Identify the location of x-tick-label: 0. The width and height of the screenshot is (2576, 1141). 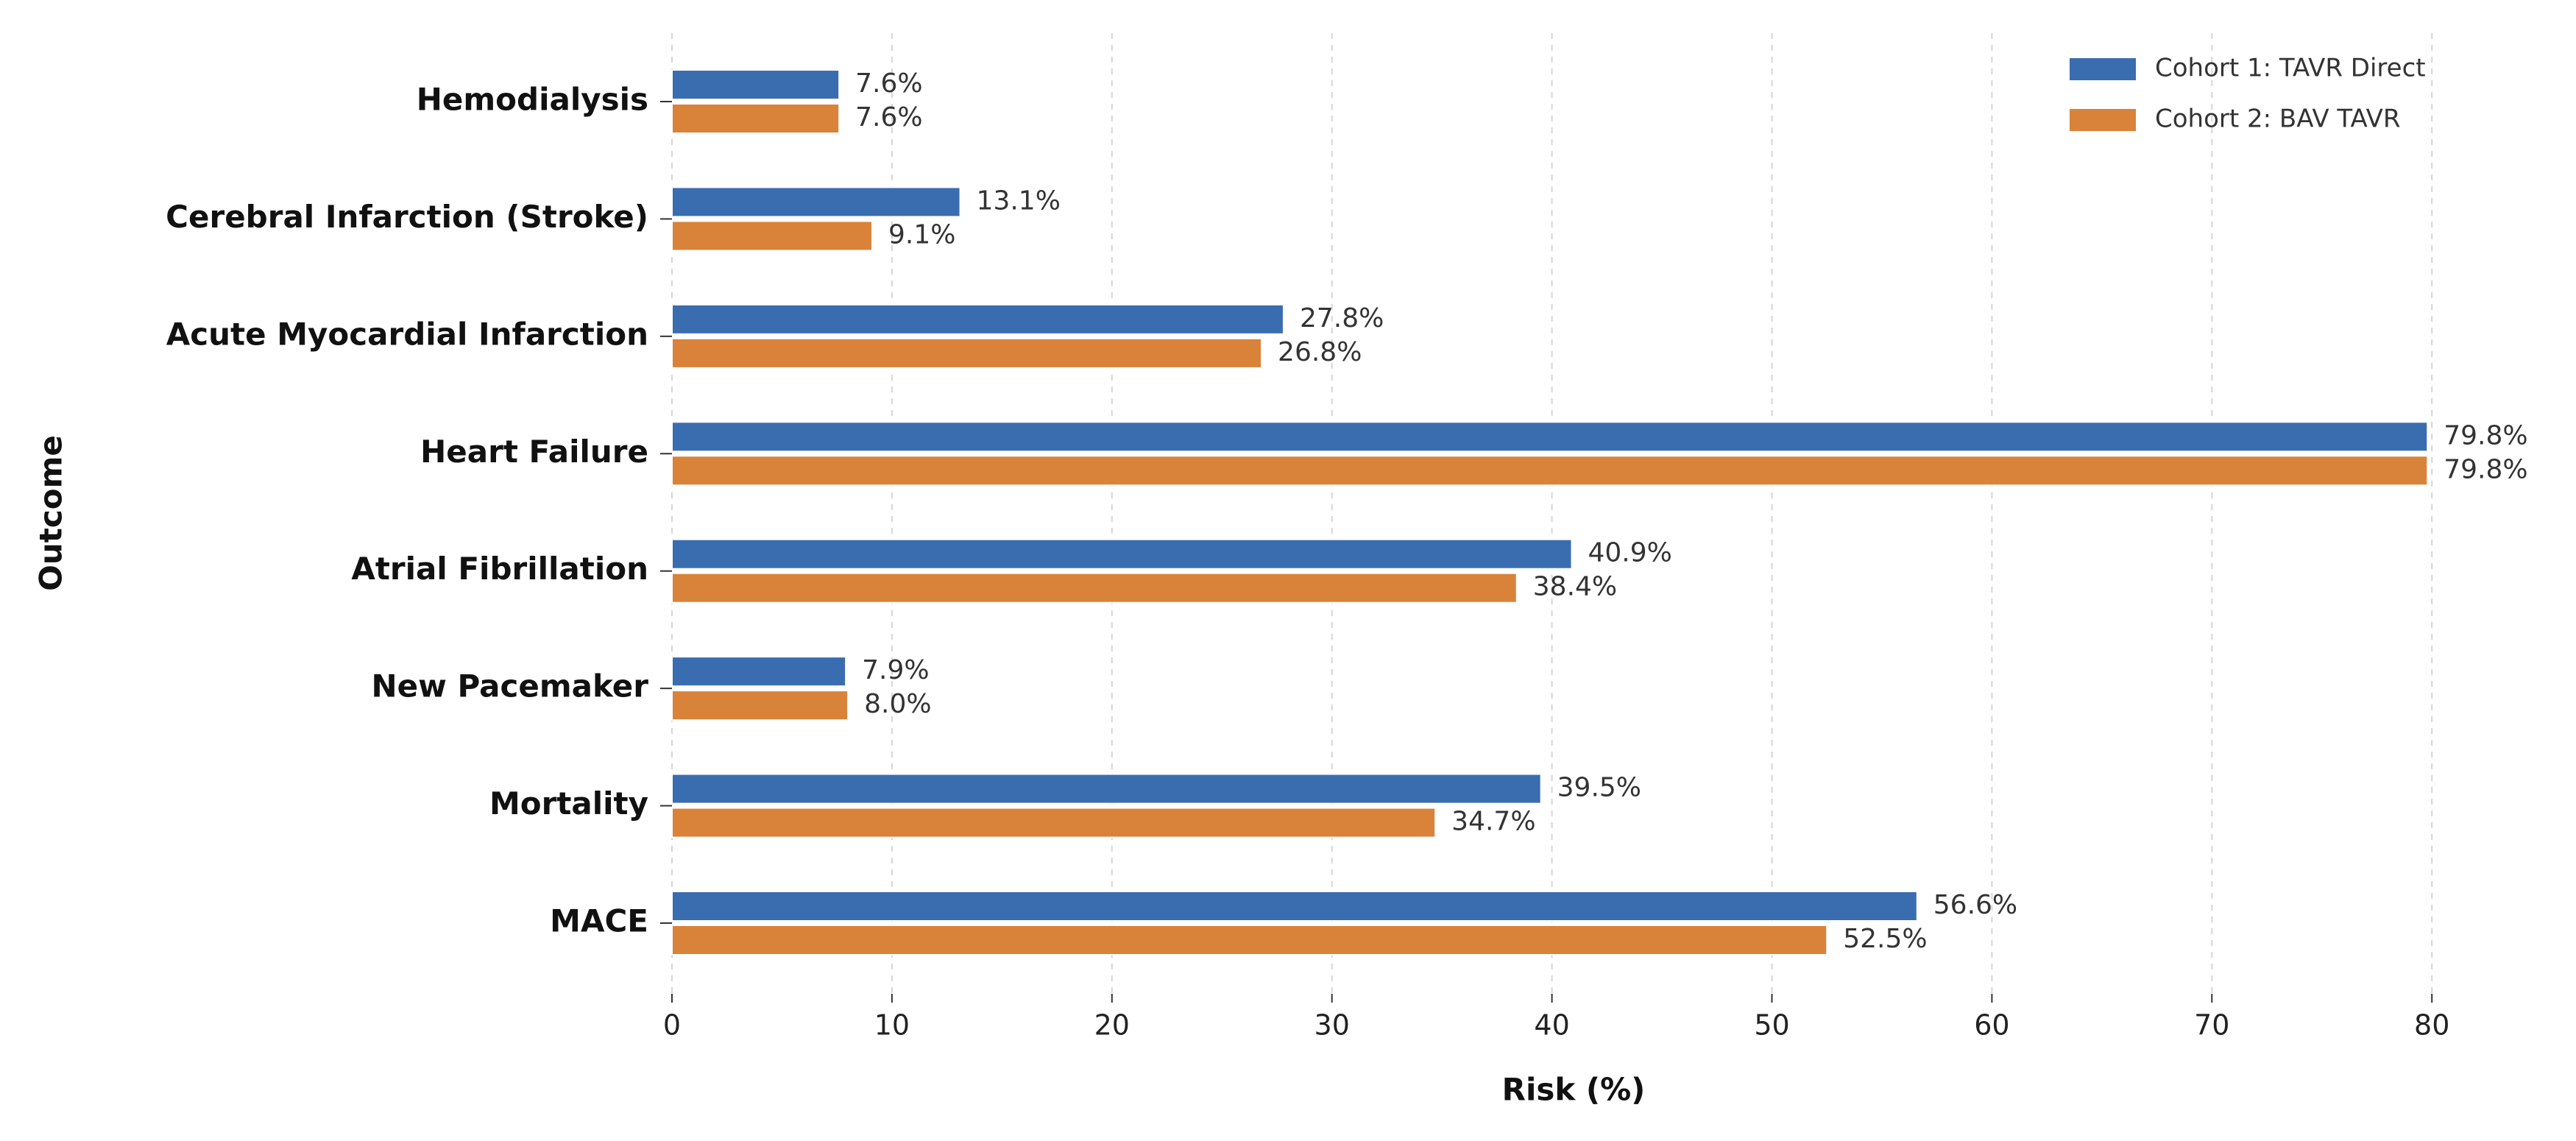
(672, 1025).